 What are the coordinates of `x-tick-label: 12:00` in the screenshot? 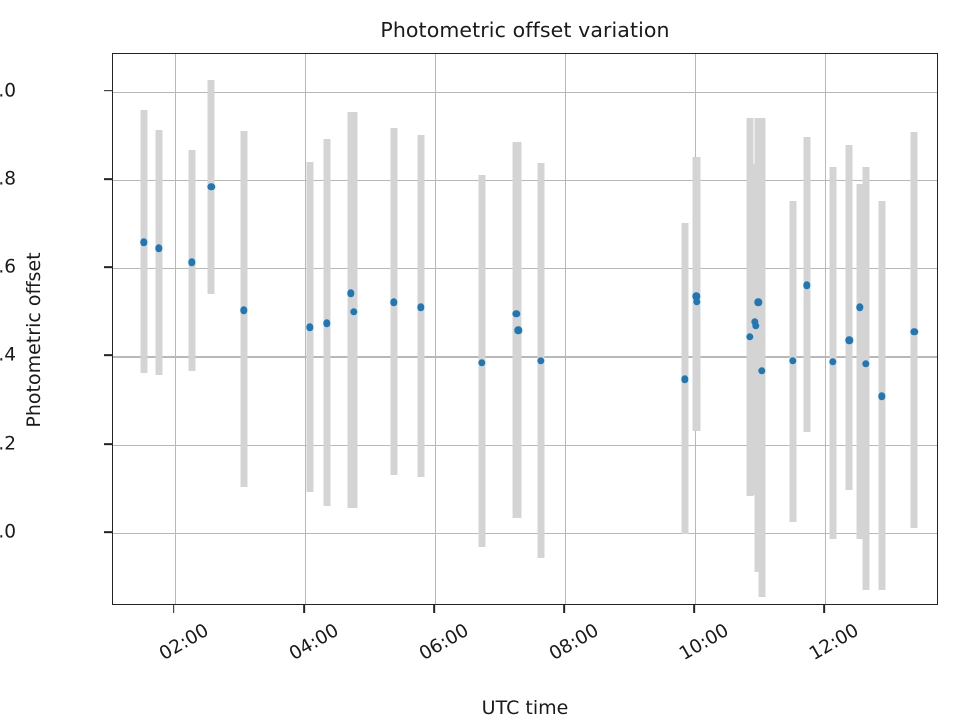 It's located at (834, 642).